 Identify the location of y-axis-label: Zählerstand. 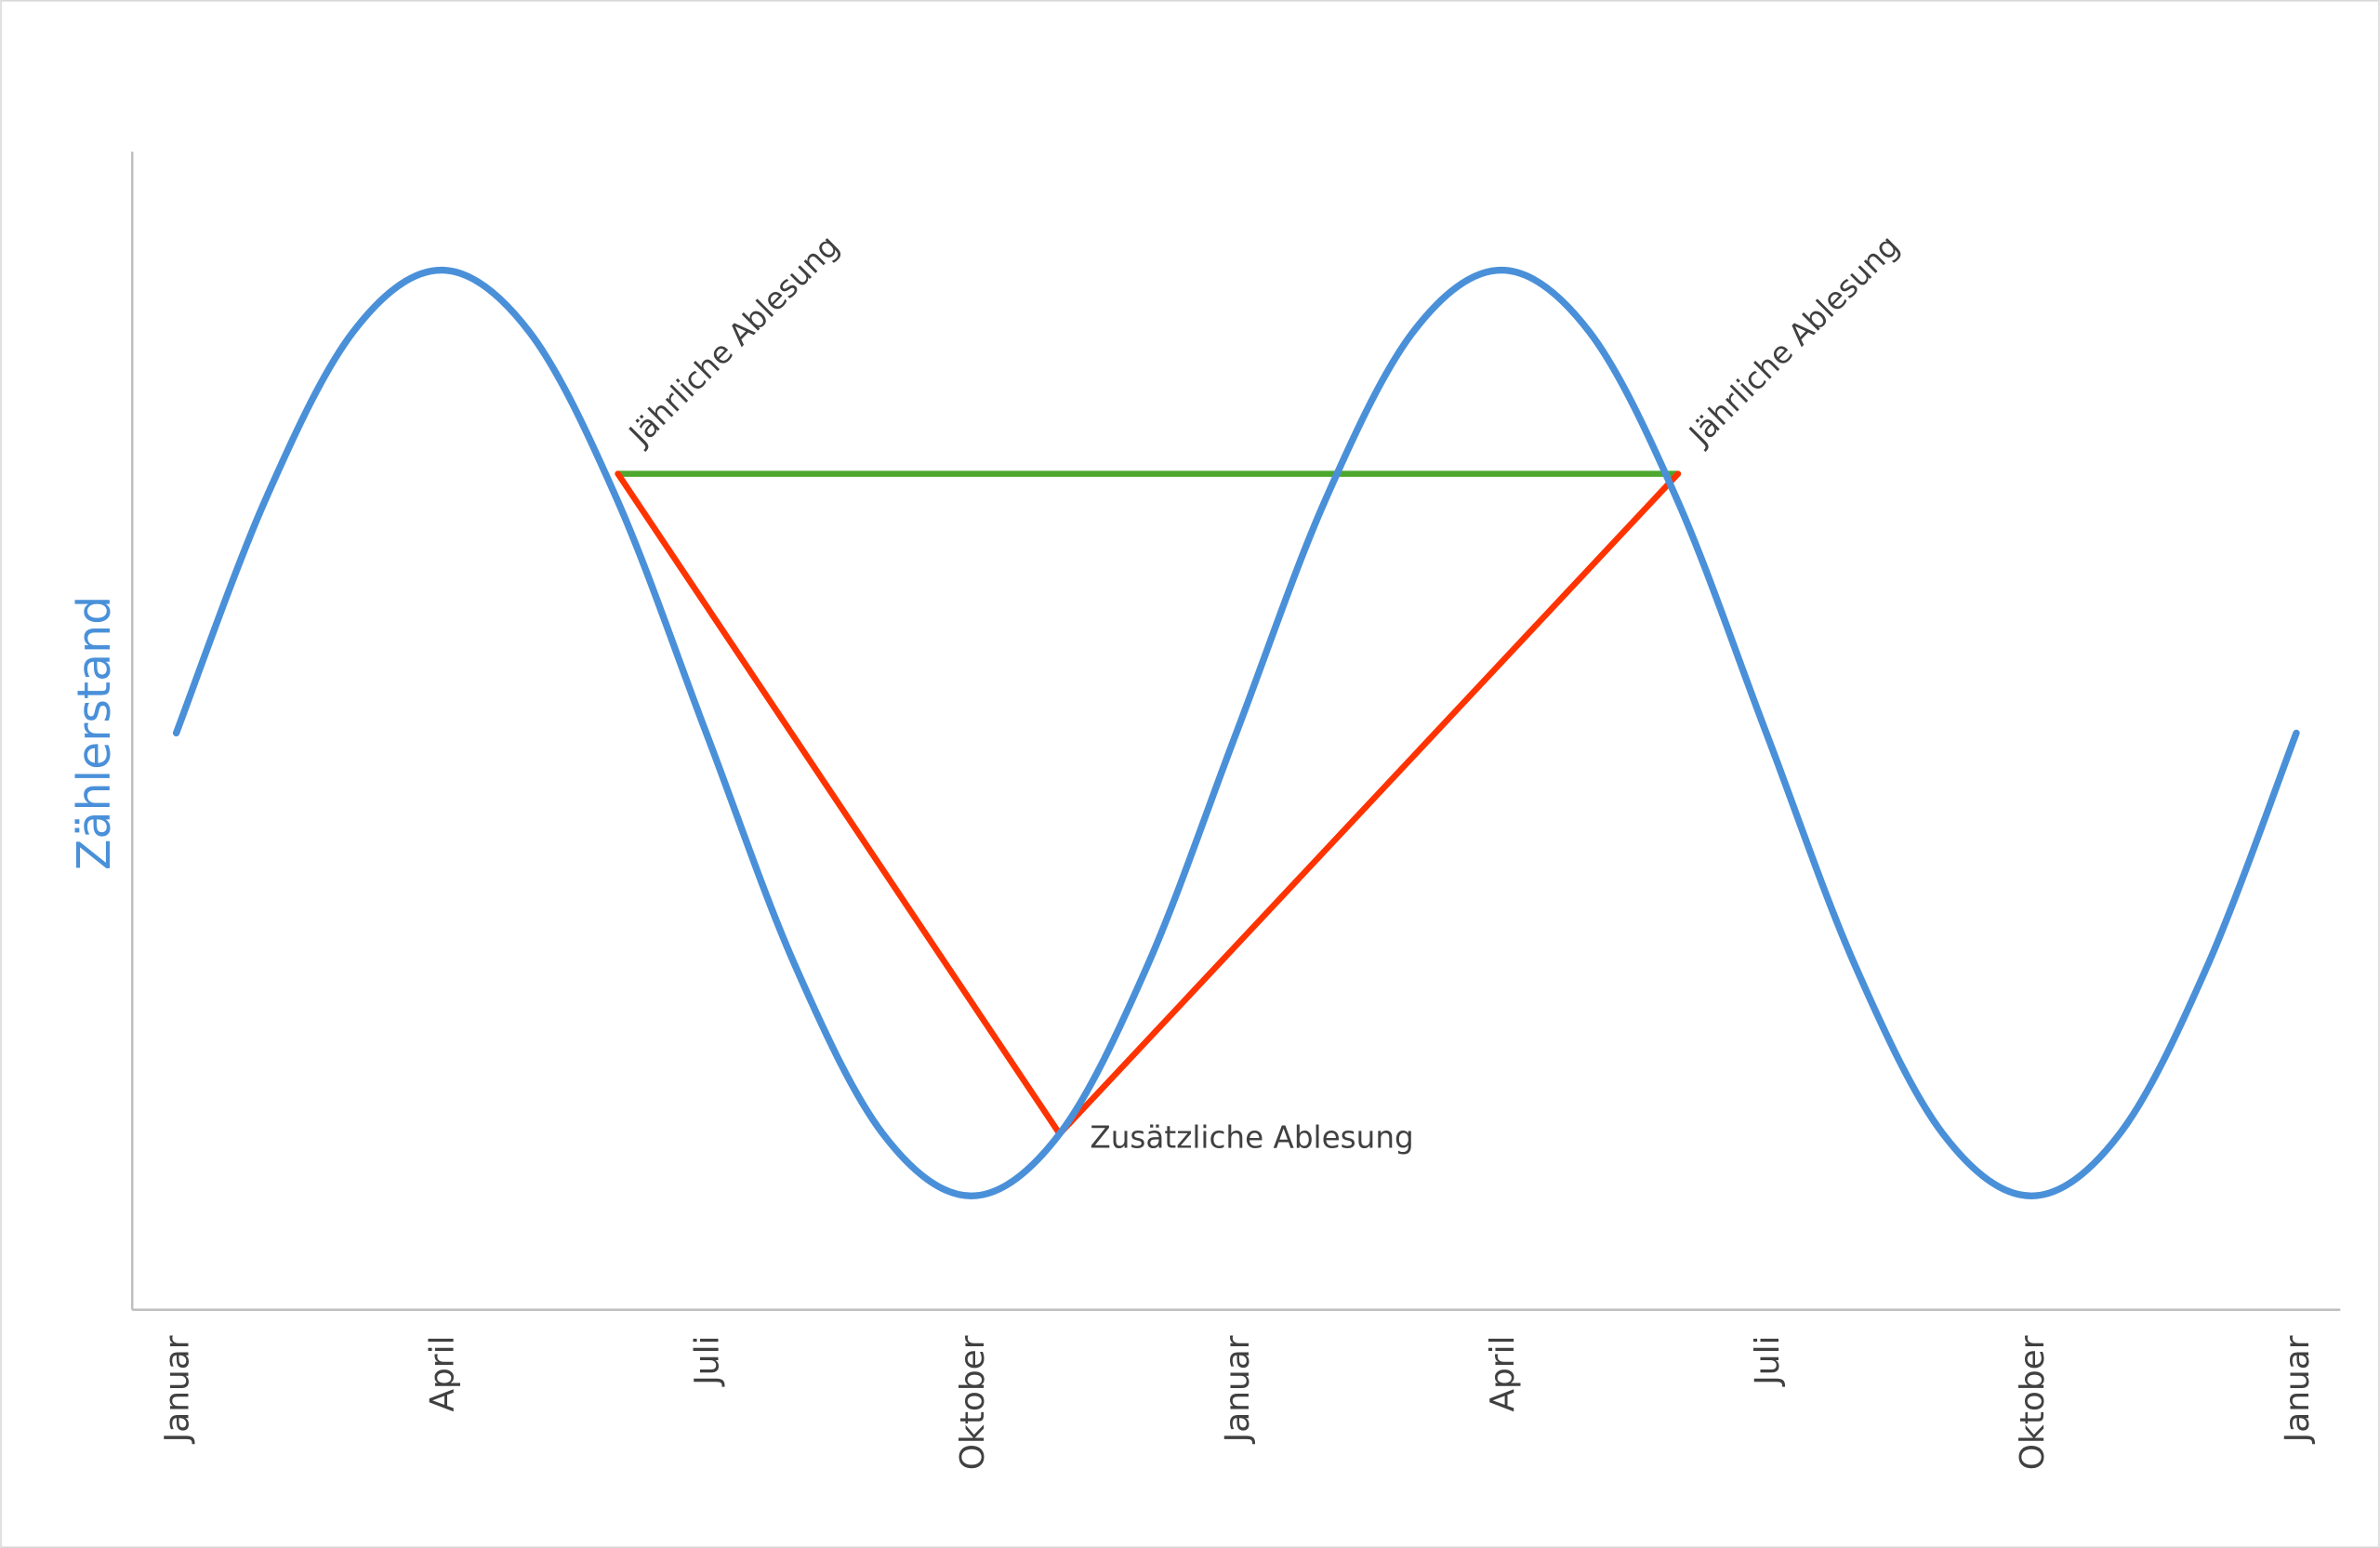
(94, 733).